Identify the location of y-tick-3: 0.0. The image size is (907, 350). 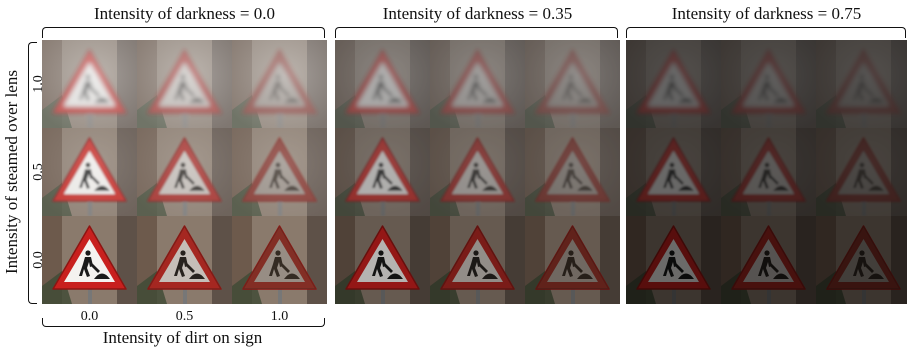
(38, 260).